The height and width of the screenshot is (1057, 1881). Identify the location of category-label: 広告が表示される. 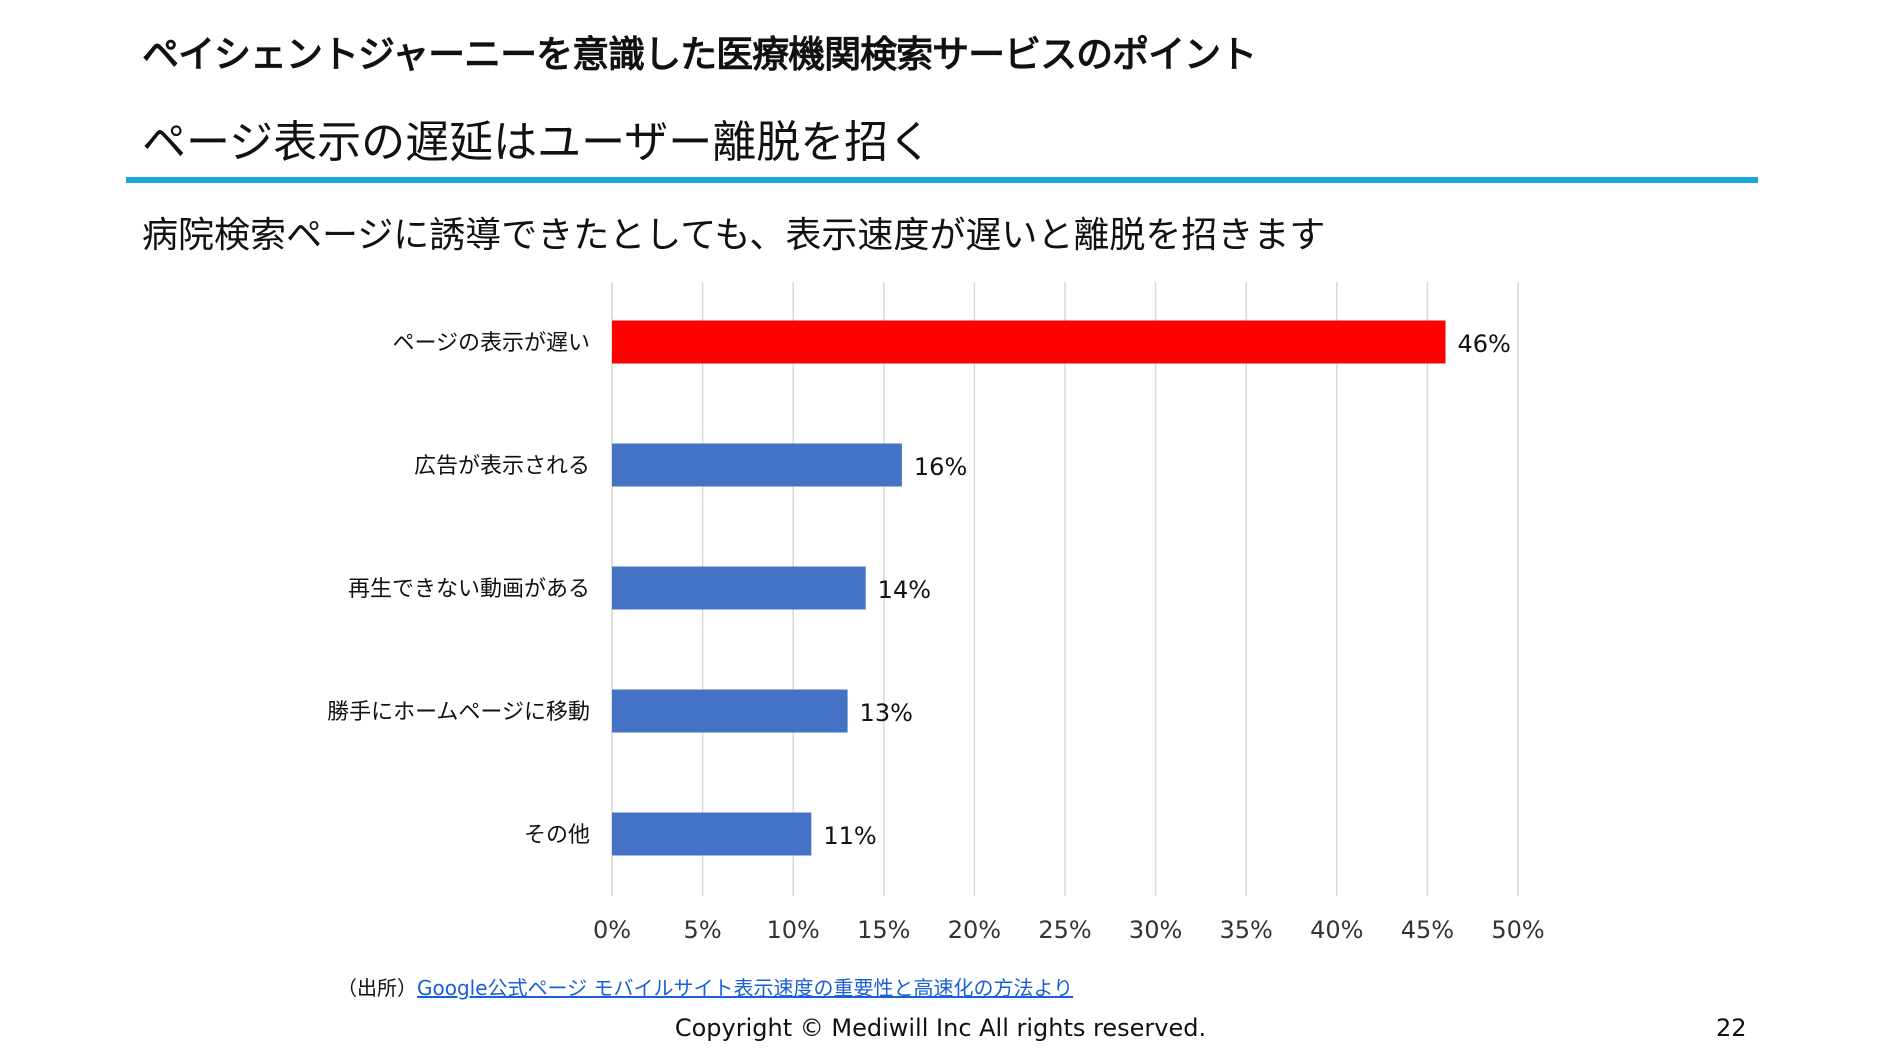
(502, 466).